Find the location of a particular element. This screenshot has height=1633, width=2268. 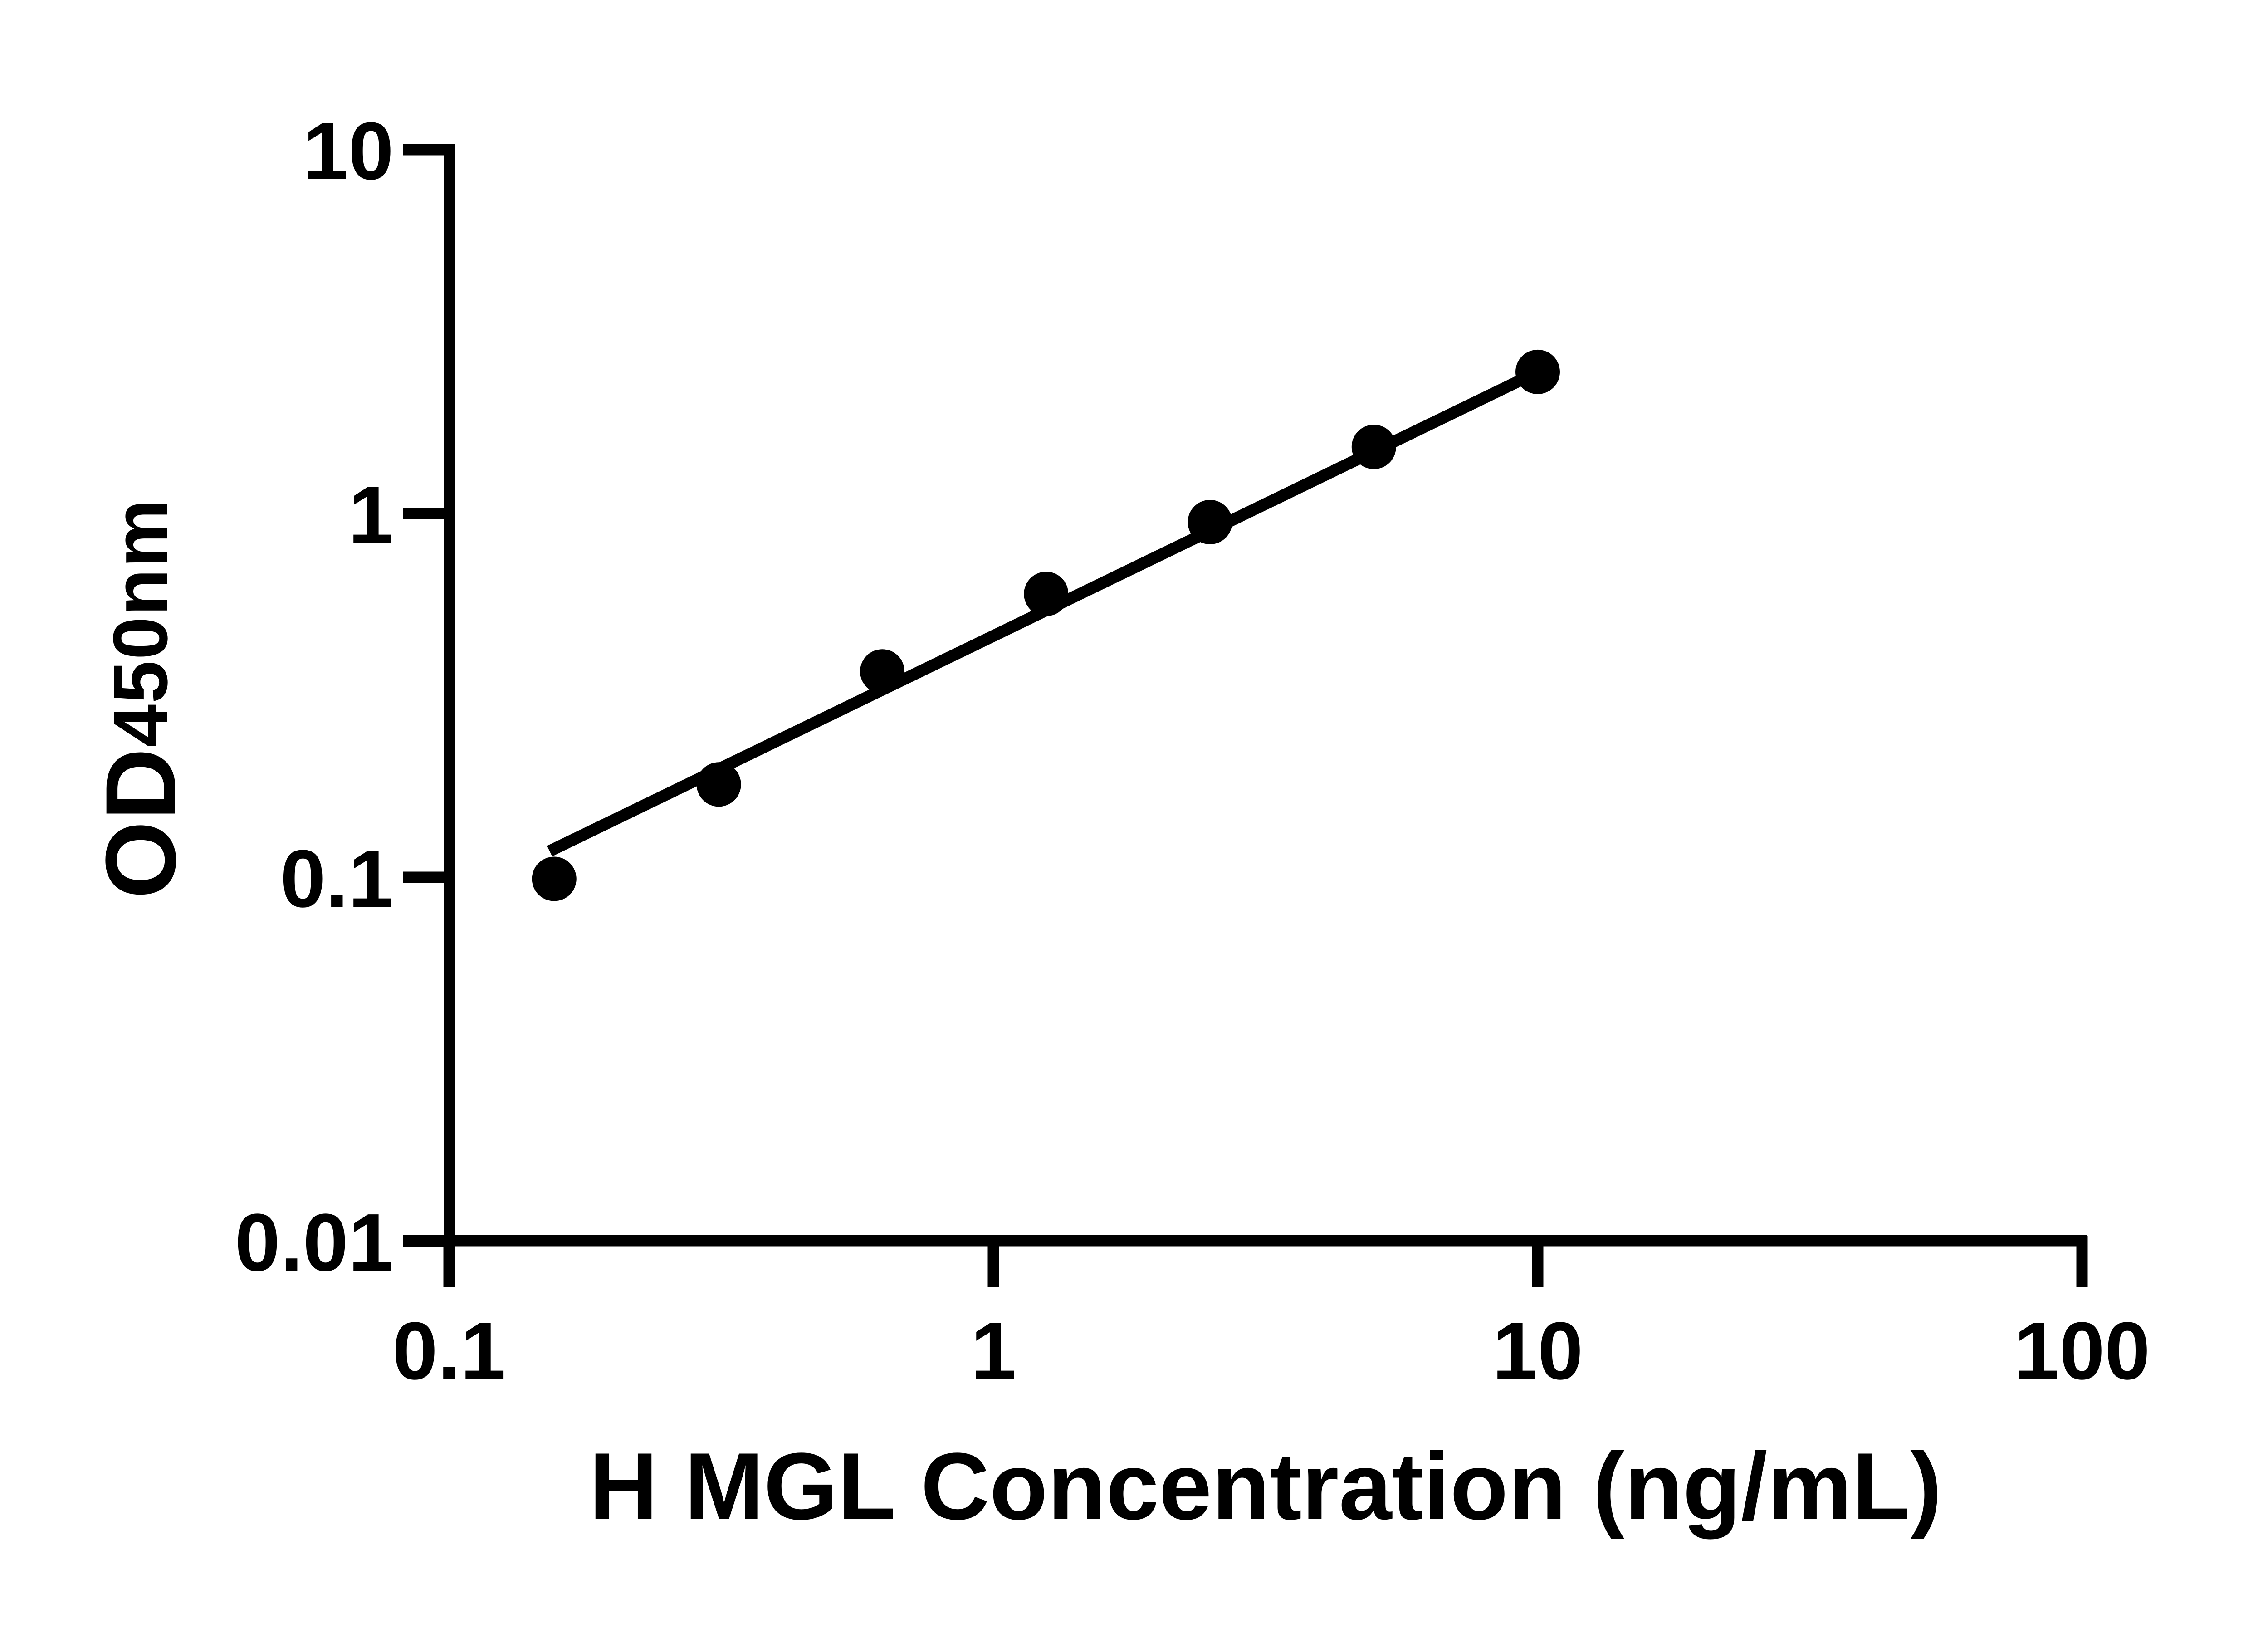

y-axis-title-main: OD is located at coordinates (140, 823).